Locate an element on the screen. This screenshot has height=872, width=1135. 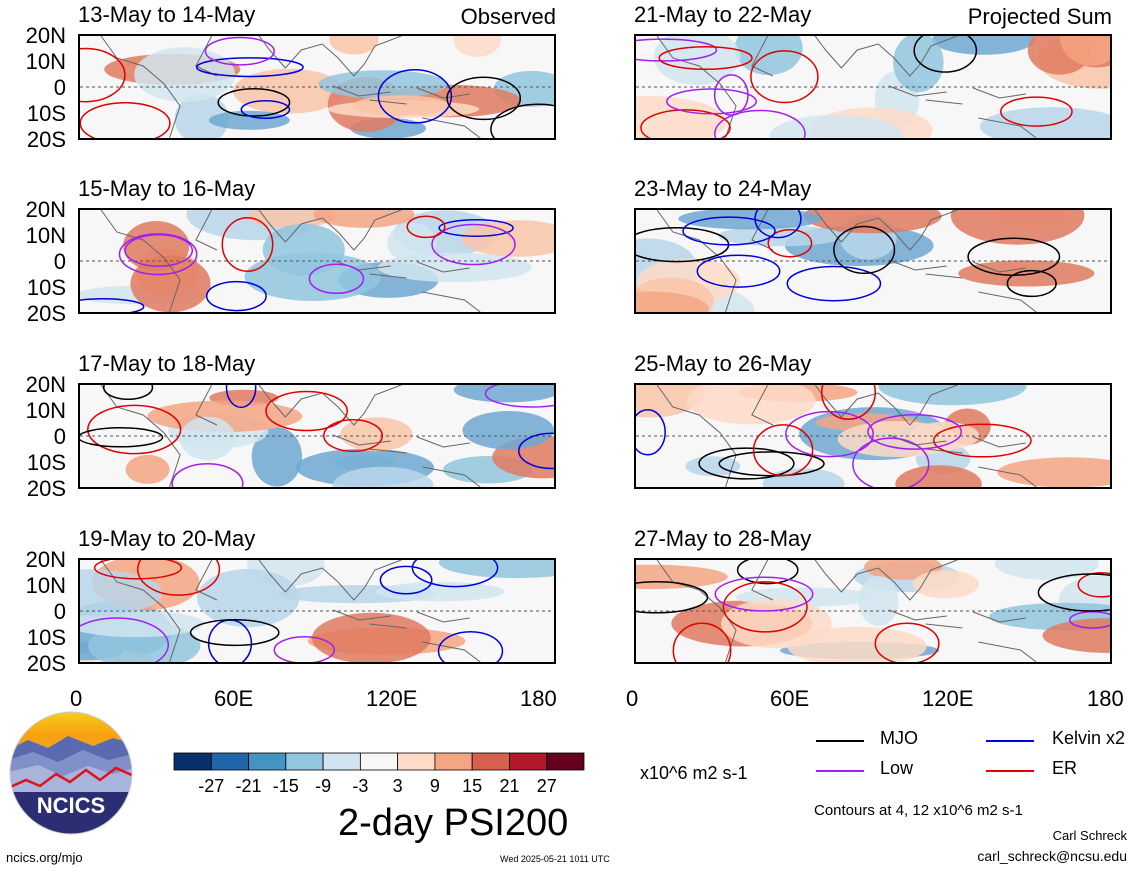
panel-title: 13-May to 14-May is located at coordinates (167, 14).